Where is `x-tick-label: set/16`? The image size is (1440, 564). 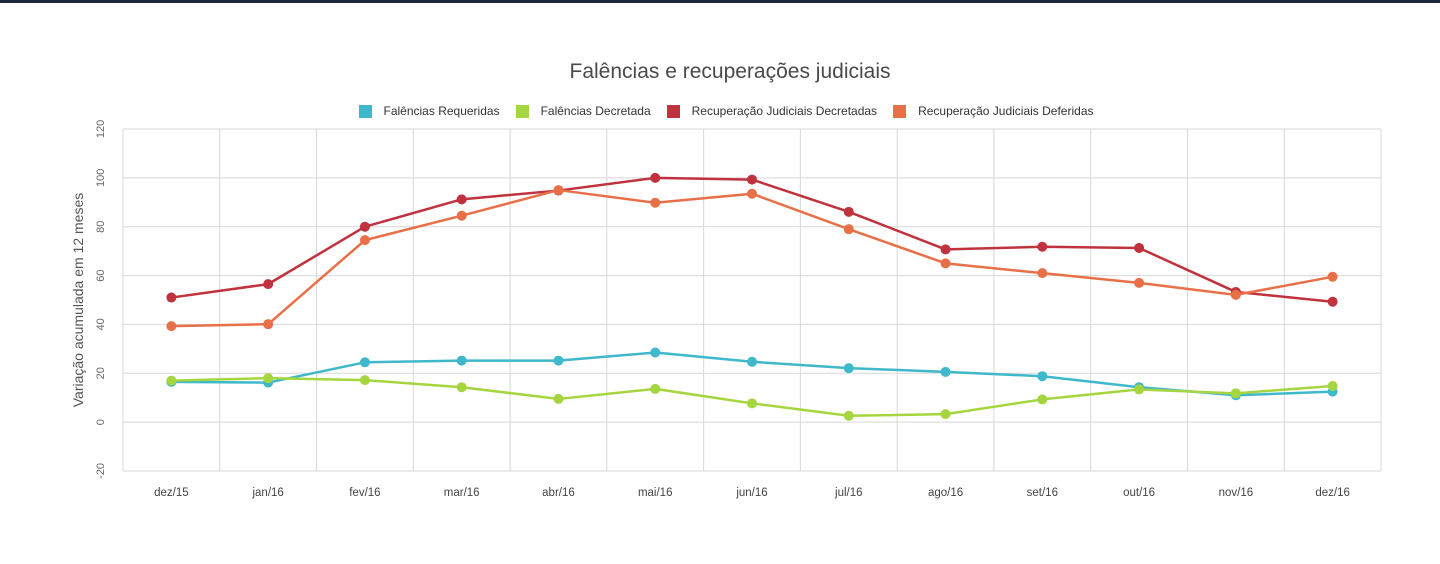 x-tick-label: set/16 is located at coordinates (1042, 493).